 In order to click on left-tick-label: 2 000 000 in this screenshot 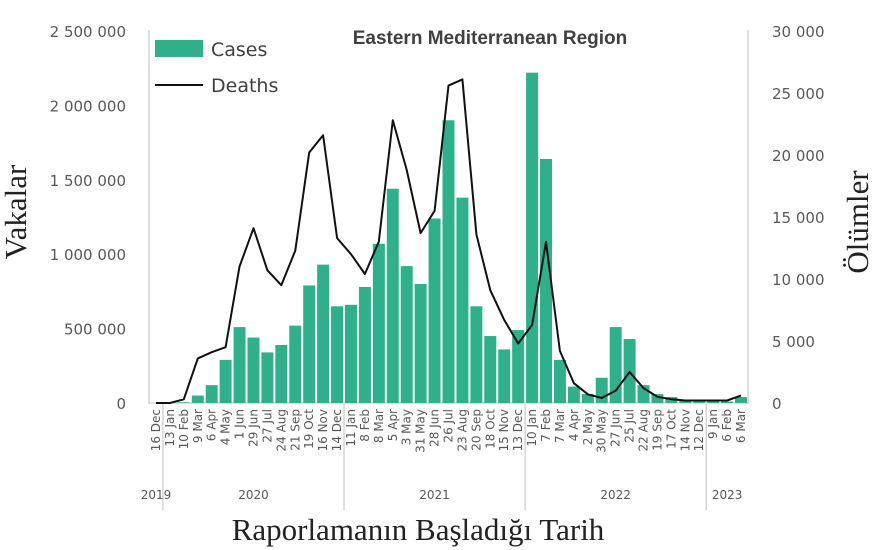, I will do `click(88, 106)`.